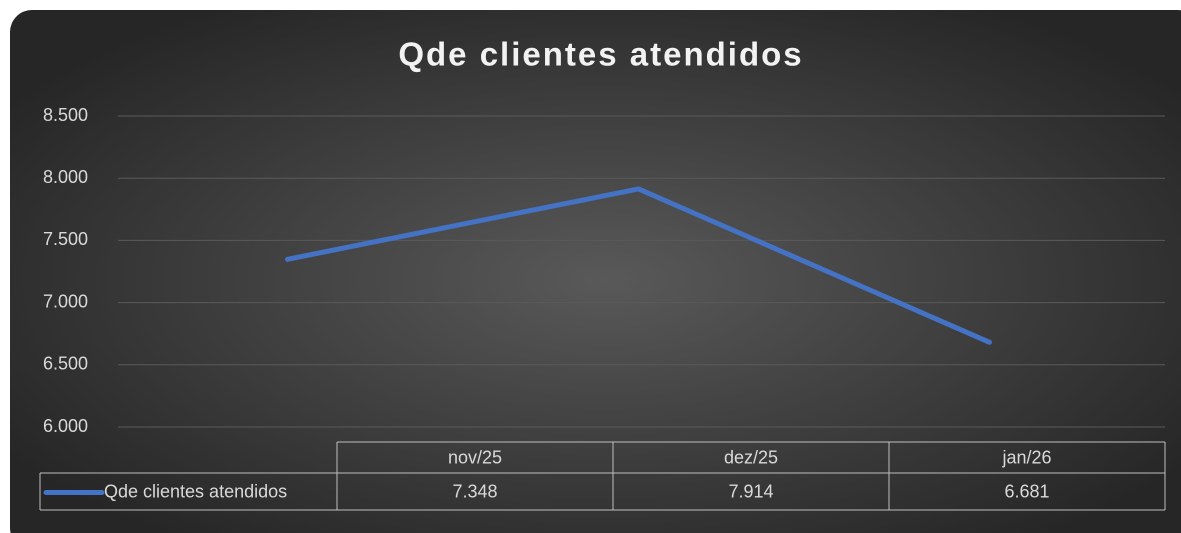  What do you see at coordinates (65, 364) in the screenshot?
I see `y-tick-label: 6.500` at bounding box center [65, 364].